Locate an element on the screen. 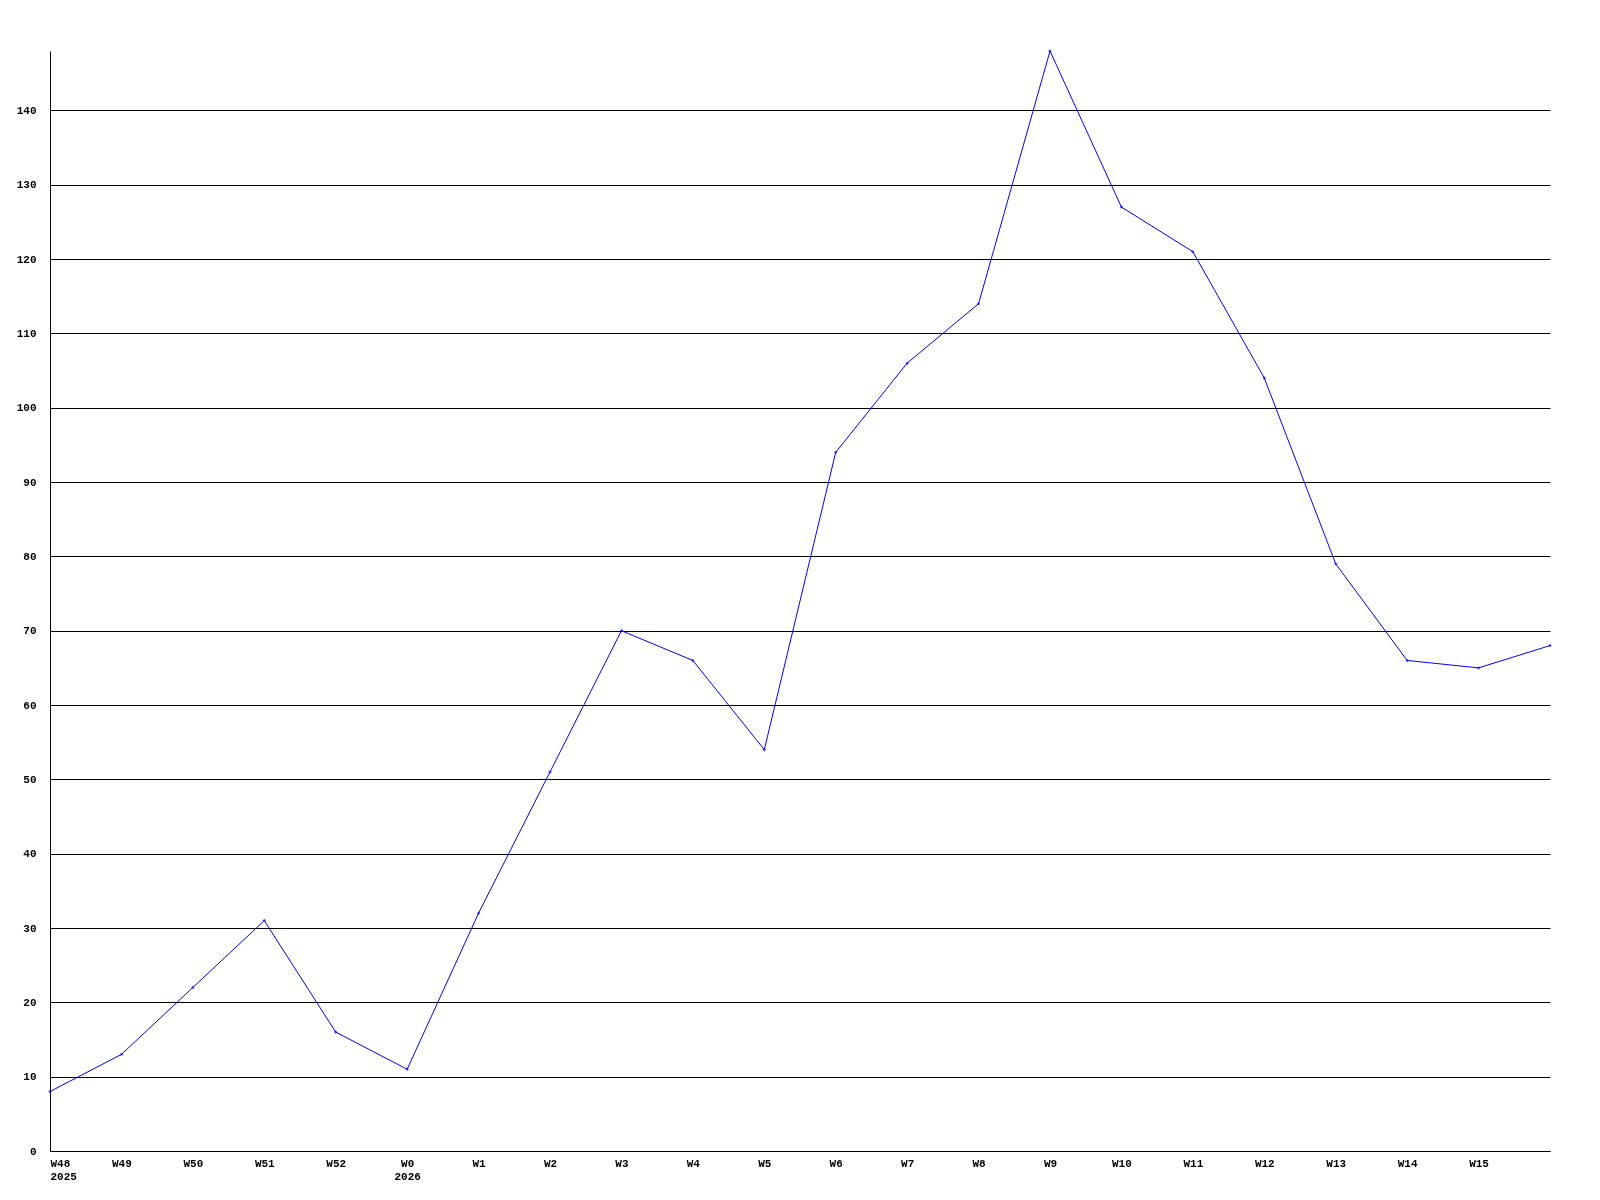  y-tick-label: 130 is located at coordinates (26, 185).